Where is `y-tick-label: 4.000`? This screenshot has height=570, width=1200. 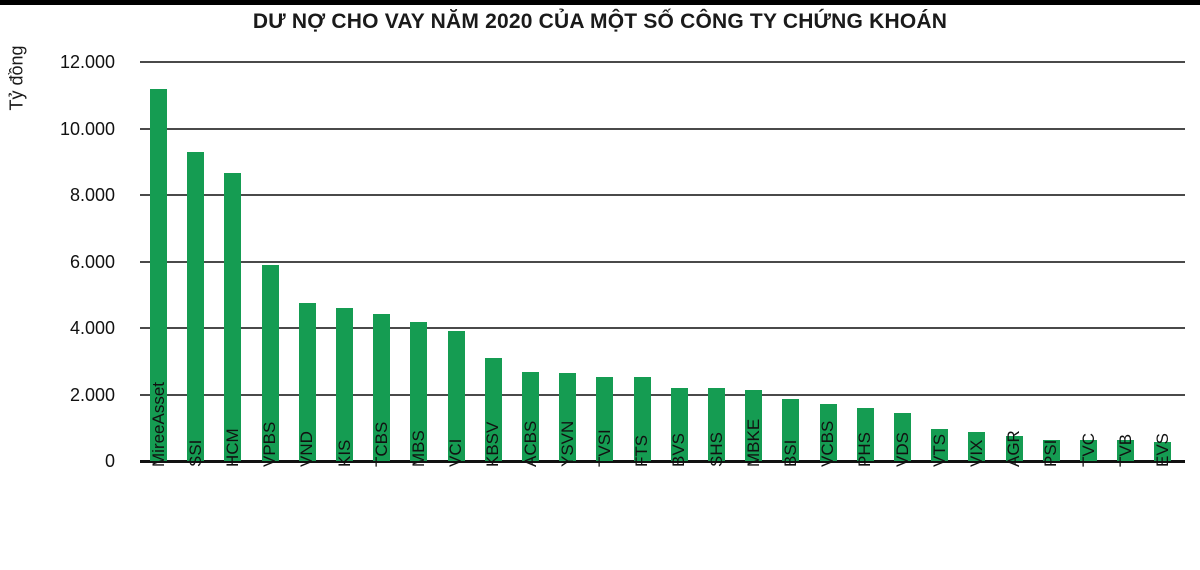
y-tick-label: 4.000 is located at coordinates (92, 328).